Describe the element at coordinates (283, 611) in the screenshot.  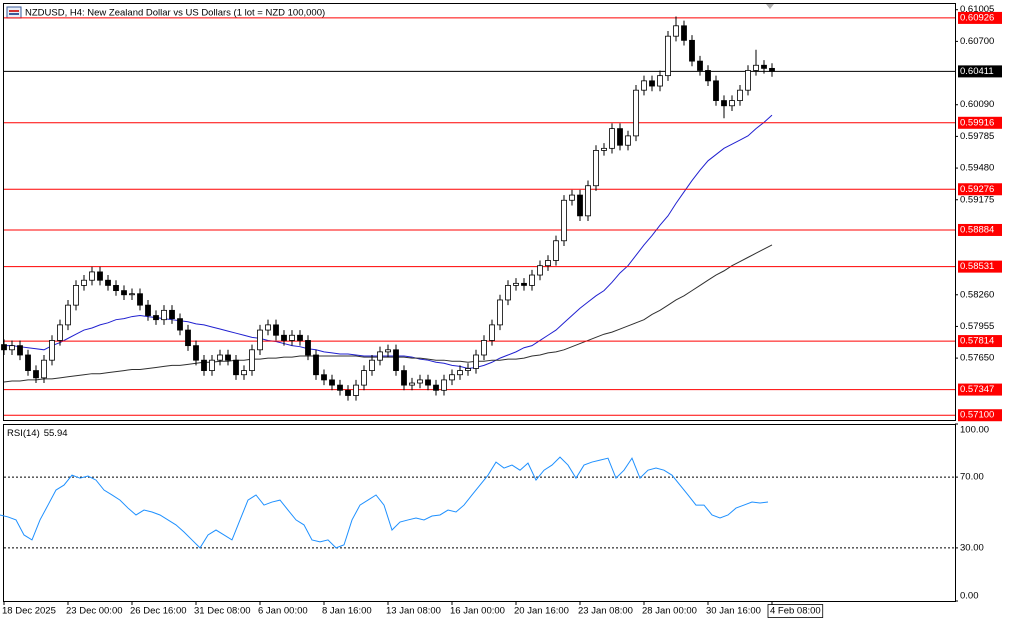
I see `x-tick-label: 6 Jan 00:00` at that location.